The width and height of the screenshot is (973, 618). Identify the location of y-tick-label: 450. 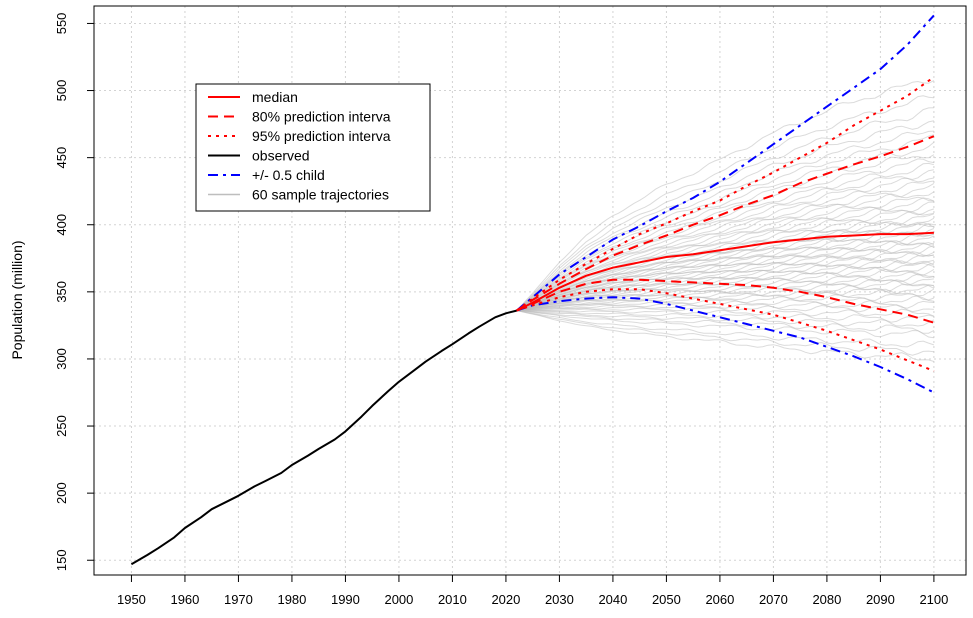
(61, 158).